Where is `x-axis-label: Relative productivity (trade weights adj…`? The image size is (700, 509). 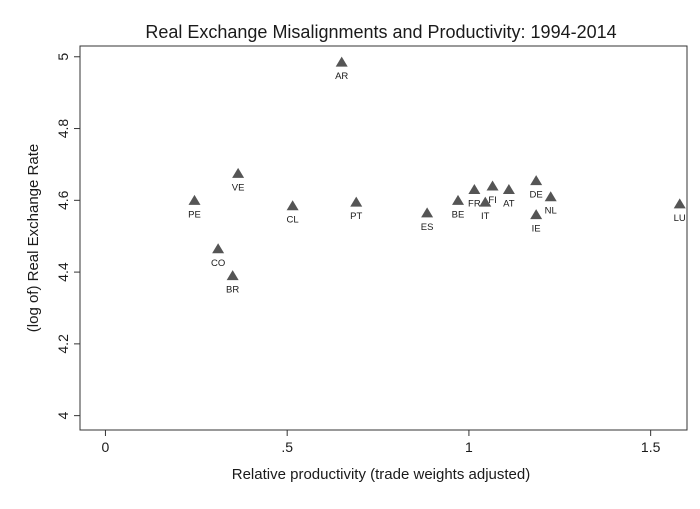
x-axis-label: Relative productivity (trade weights adj… is located at coordinates (381, 474).